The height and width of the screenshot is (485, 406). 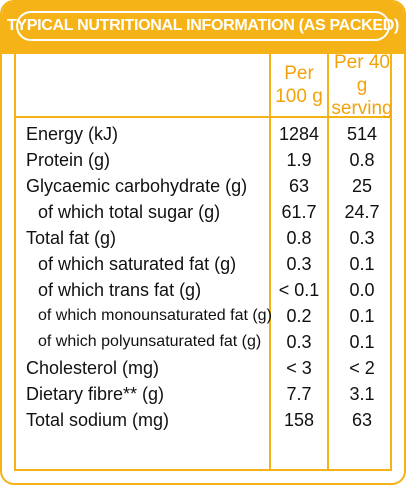 I want to click on table-row: Glycaemic carbohydrate (g) 63 25, so click(x=203, y=186).